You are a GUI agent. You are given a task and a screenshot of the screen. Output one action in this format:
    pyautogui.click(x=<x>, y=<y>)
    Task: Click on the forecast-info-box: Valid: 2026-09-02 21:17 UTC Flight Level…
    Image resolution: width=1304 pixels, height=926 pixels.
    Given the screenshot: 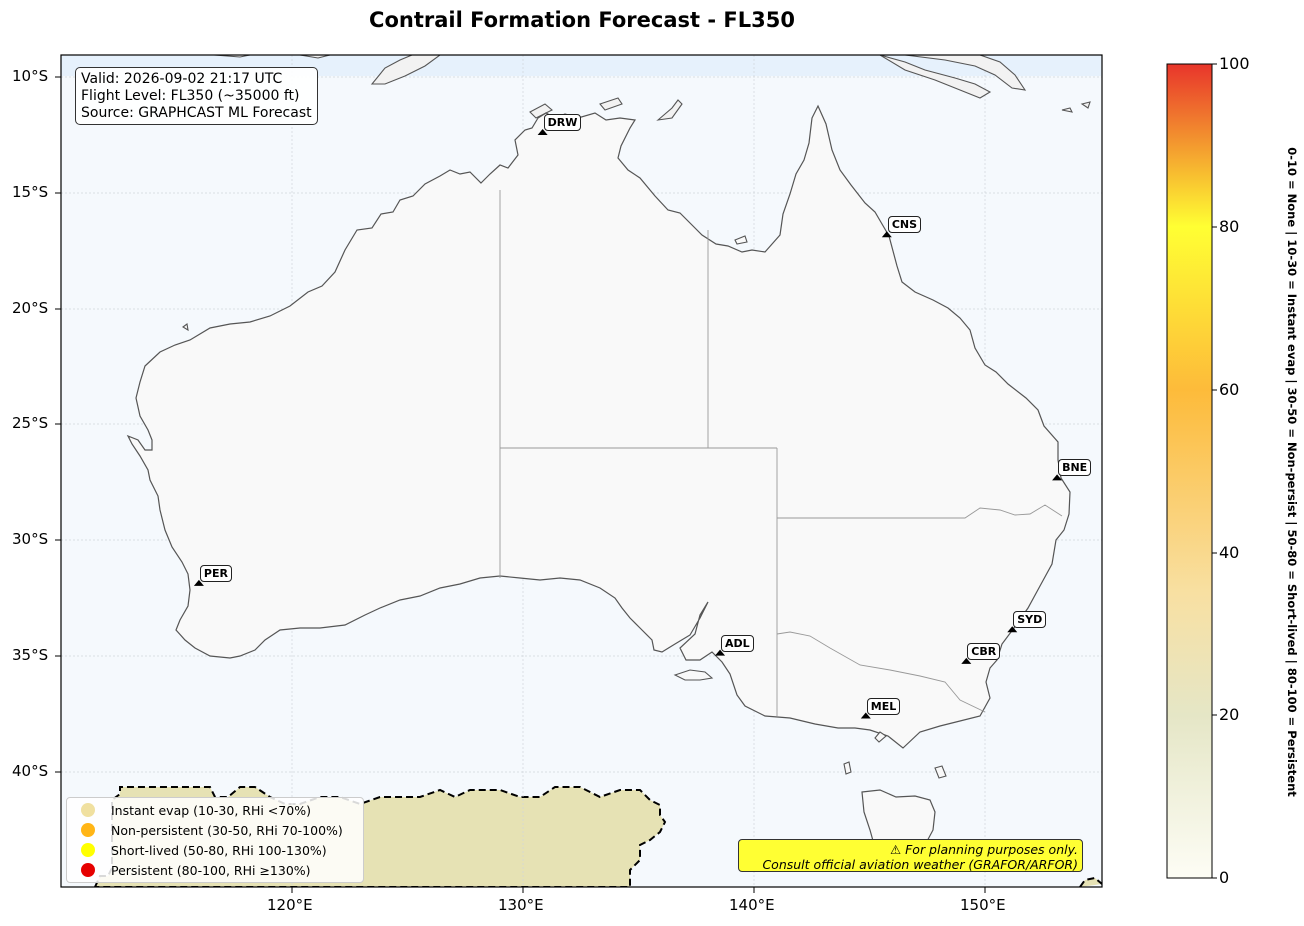 What is the action you would take?
    pyautogui.click(x=196, y=96)
    